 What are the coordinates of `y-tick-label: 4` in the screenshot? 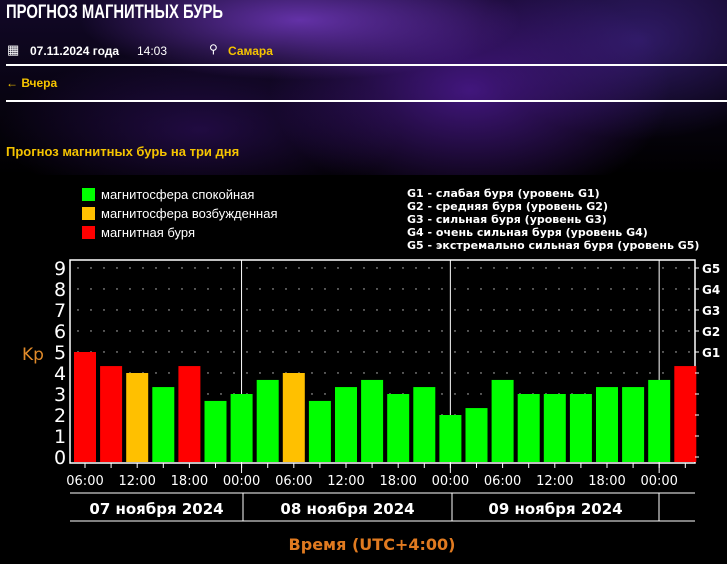 It's located at (60, 374).